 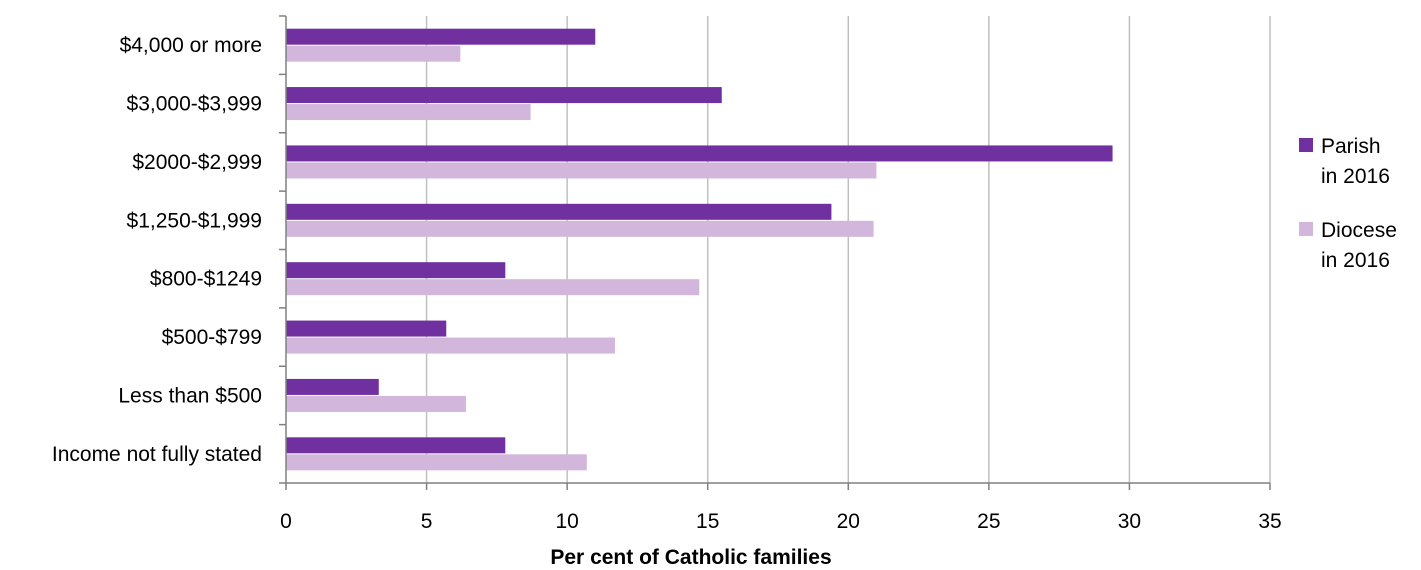 I want to click on x-tick-labels: 0 5 10 15 20 25 30 35, so click(x=781, y=521).